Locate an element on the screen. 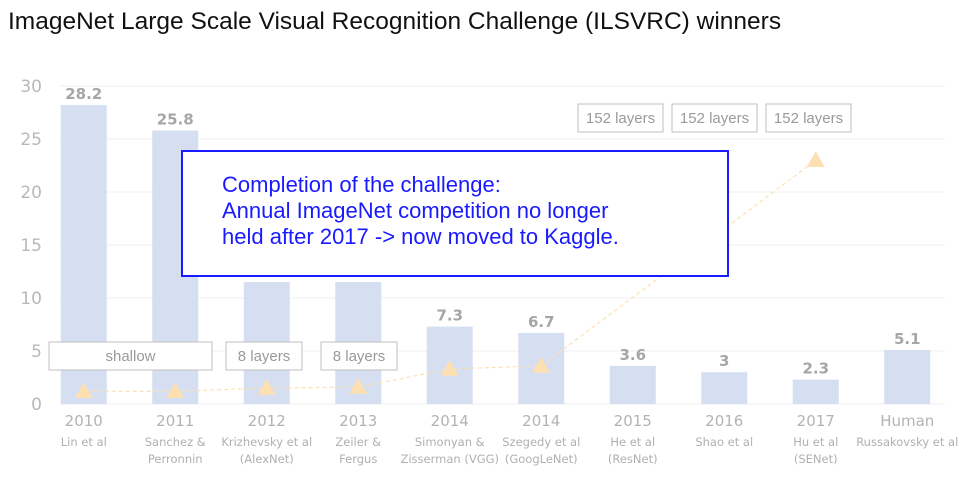 The image size is (965, 477). x-tick-sublabel: Lin et al is located at coordinates (84, 442).